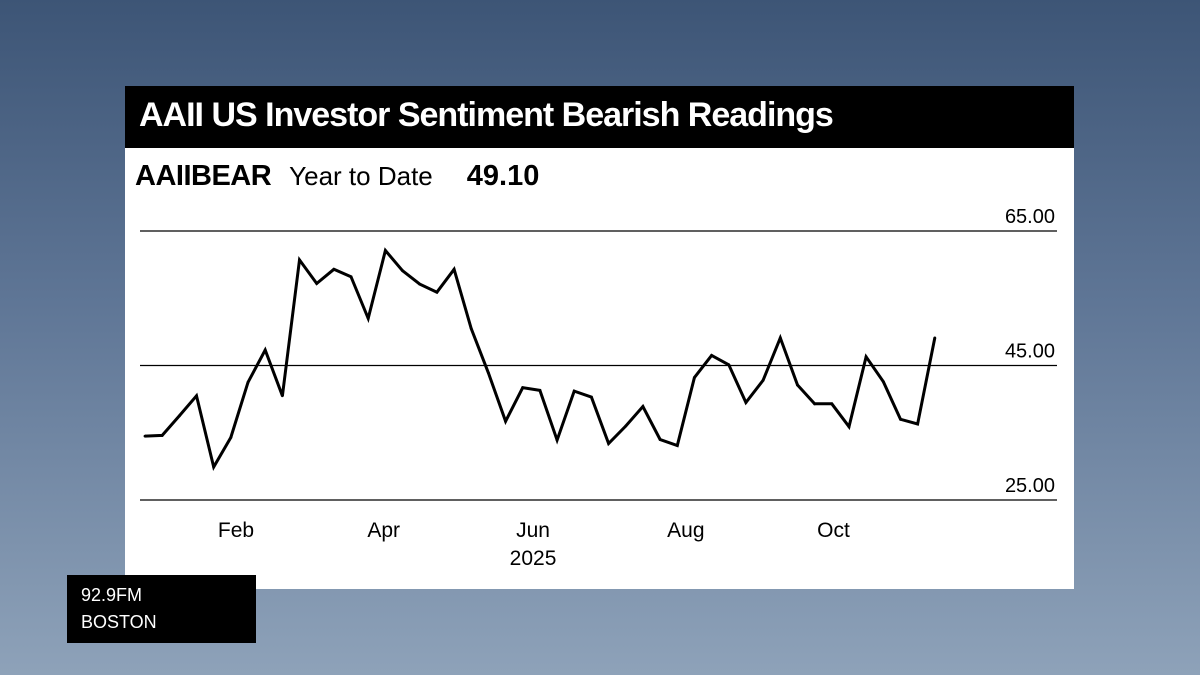 The image size is (1200, 675). Describe the element at coordinates (533, 530) in the screenshot. I see `x-tick-label: Jun` at that location.